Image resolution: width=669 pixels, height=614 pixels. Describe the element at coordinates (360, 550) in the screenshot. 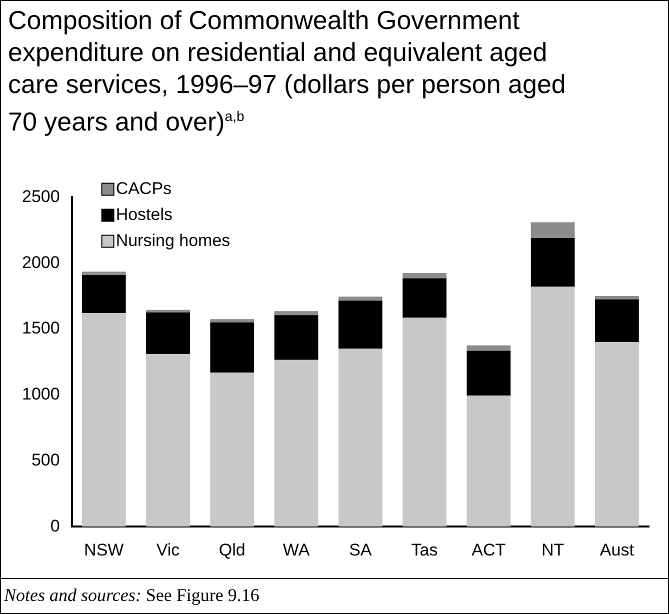

I see `x-tick-label: SA` at that location.